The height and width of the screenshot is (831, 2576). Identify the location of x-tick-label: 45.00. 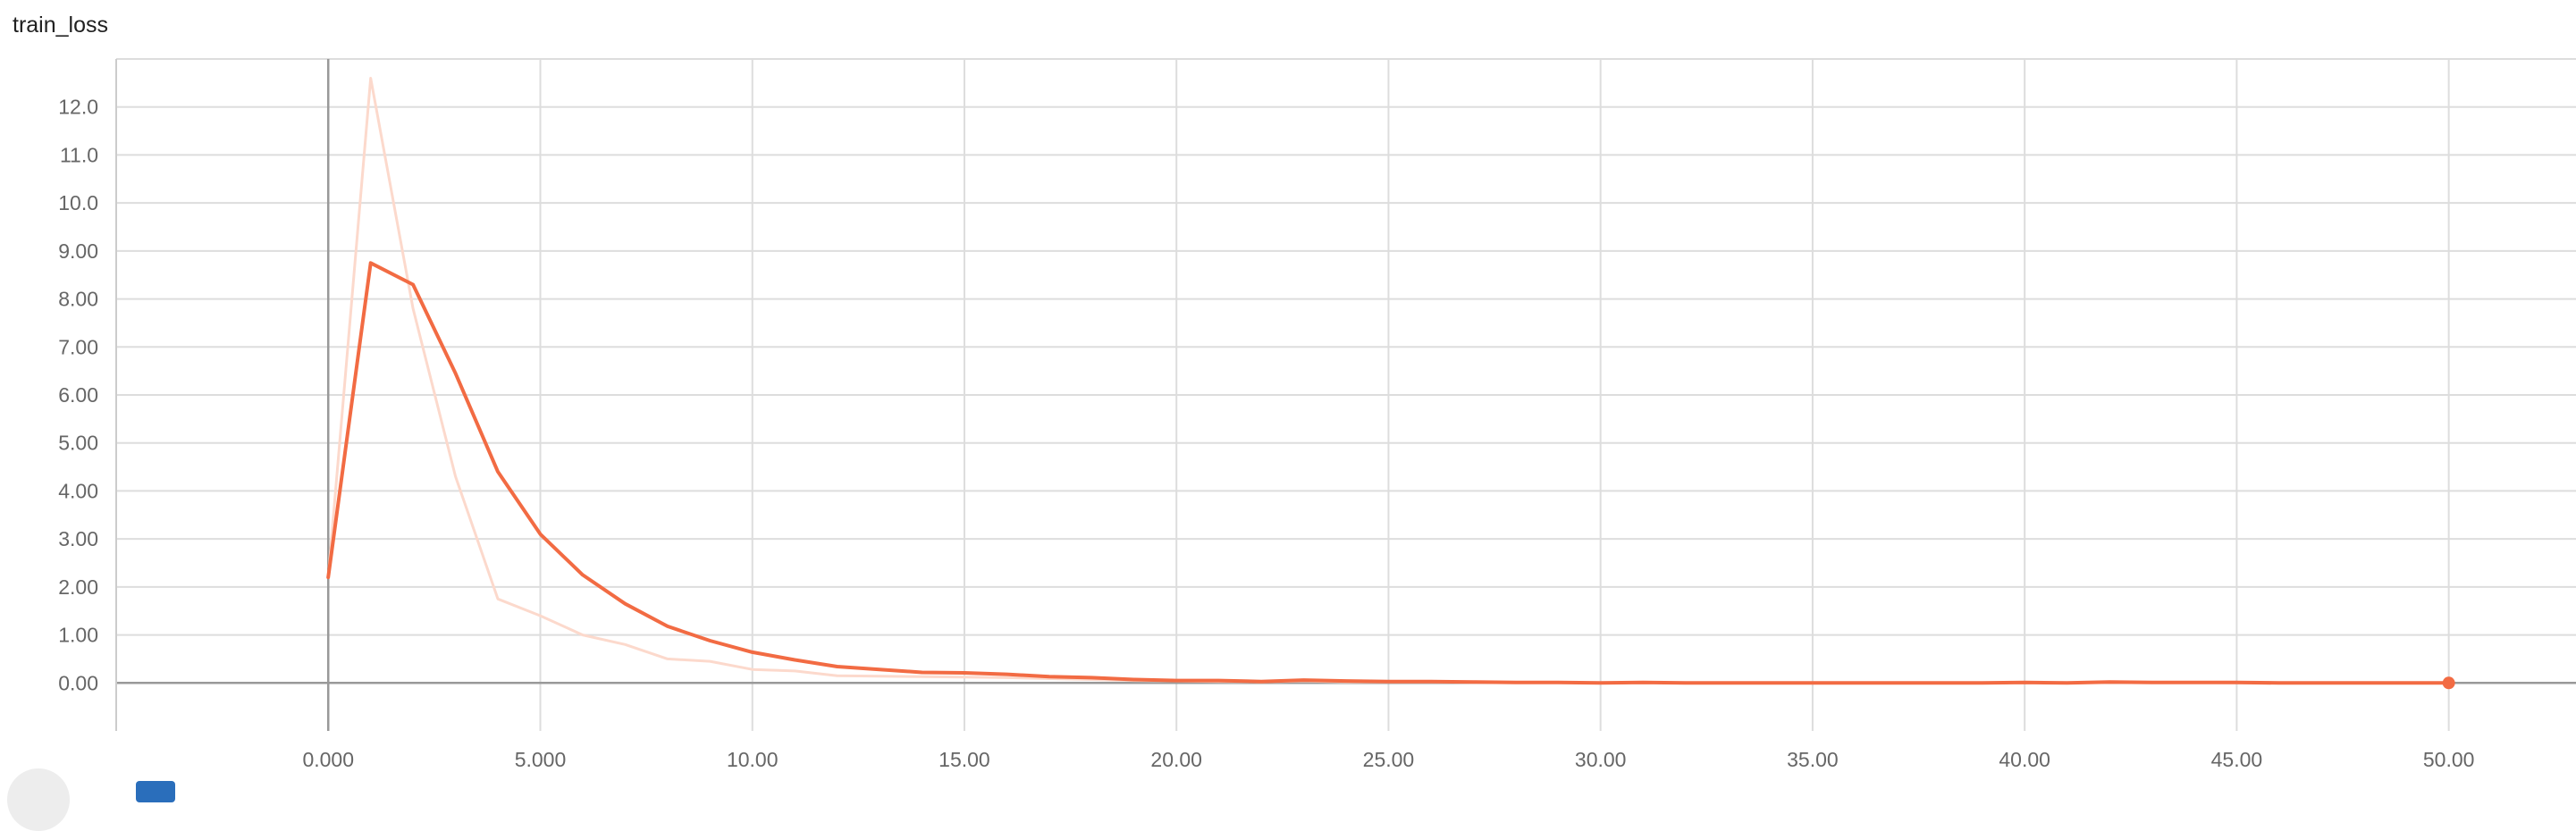
(2237, 759).